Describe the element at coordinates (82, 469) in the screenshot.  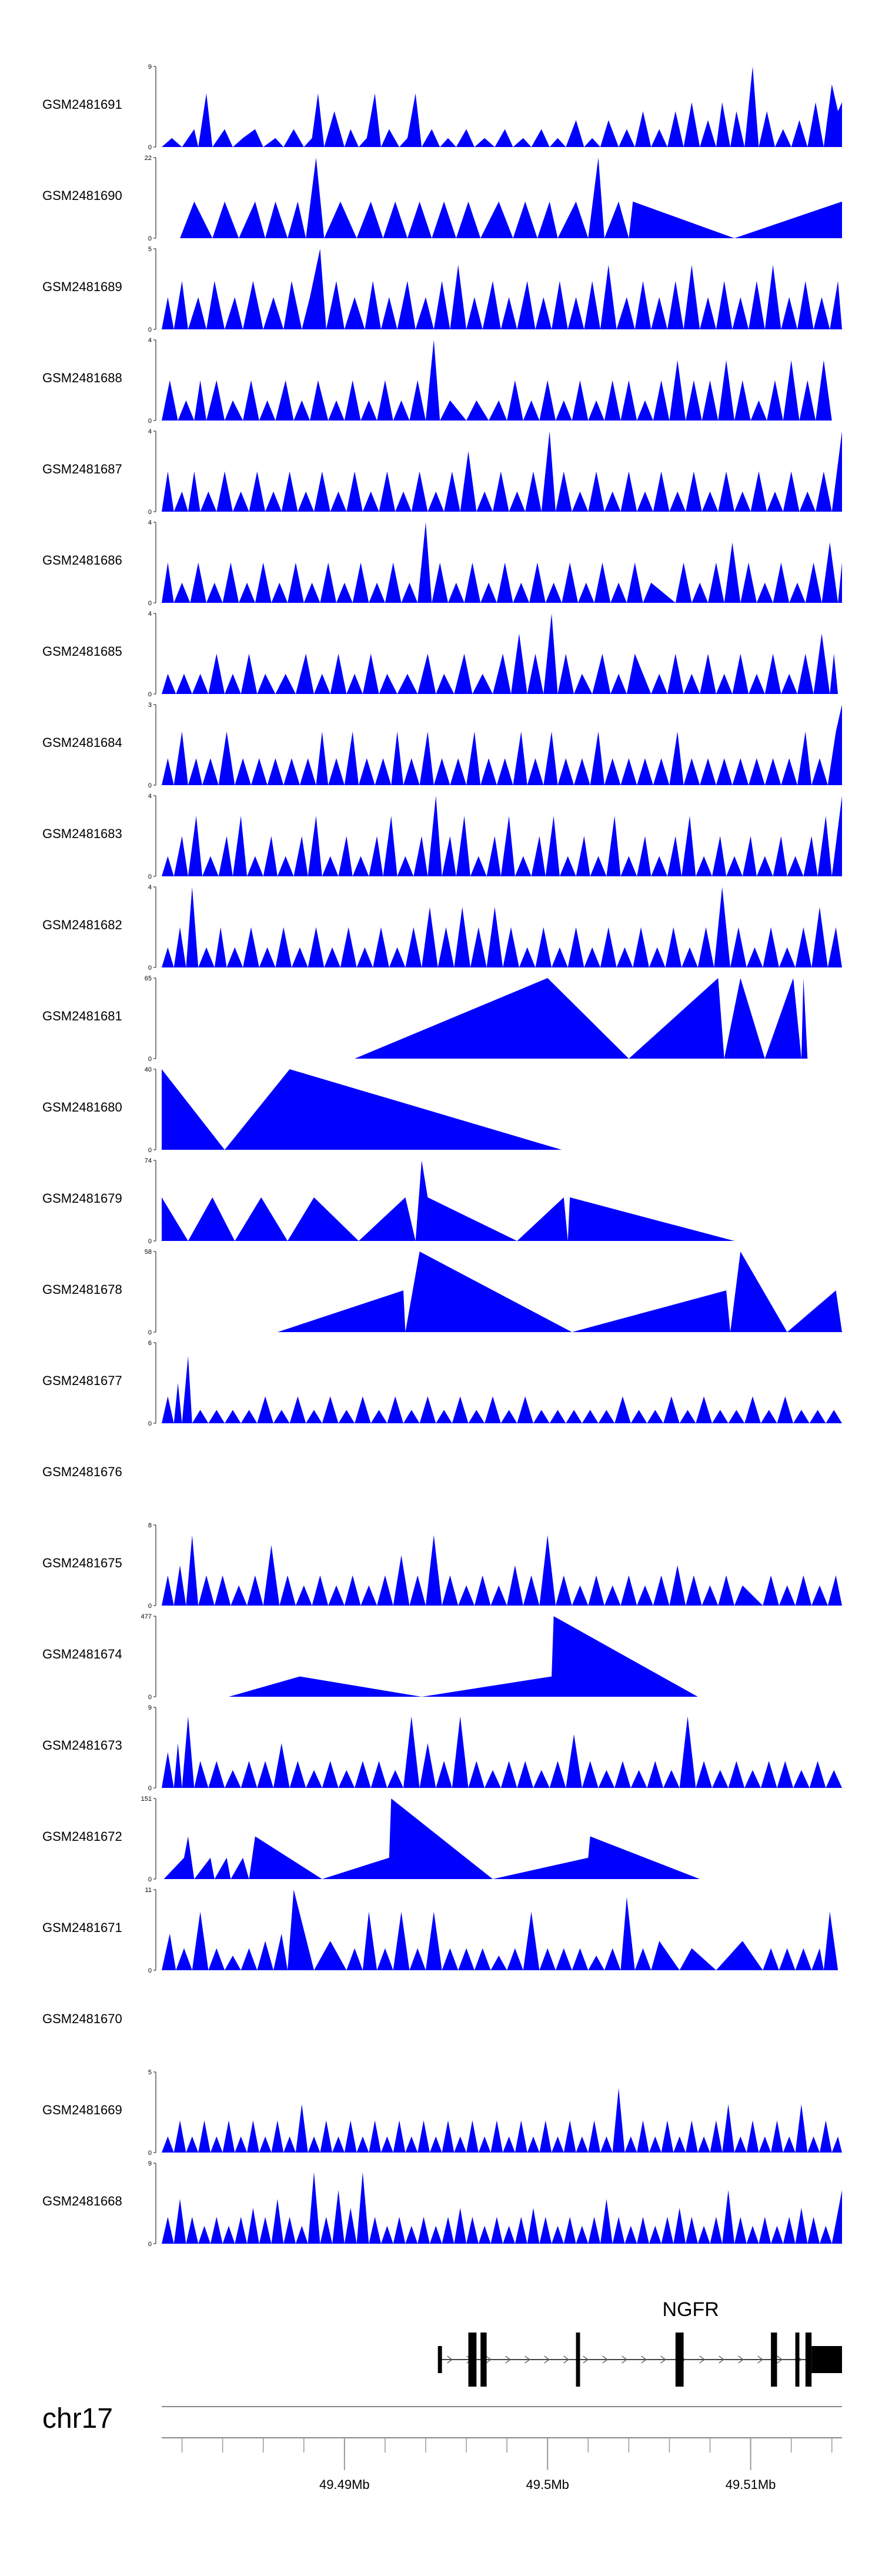
I see `track-label: GSM2481687` at that location.